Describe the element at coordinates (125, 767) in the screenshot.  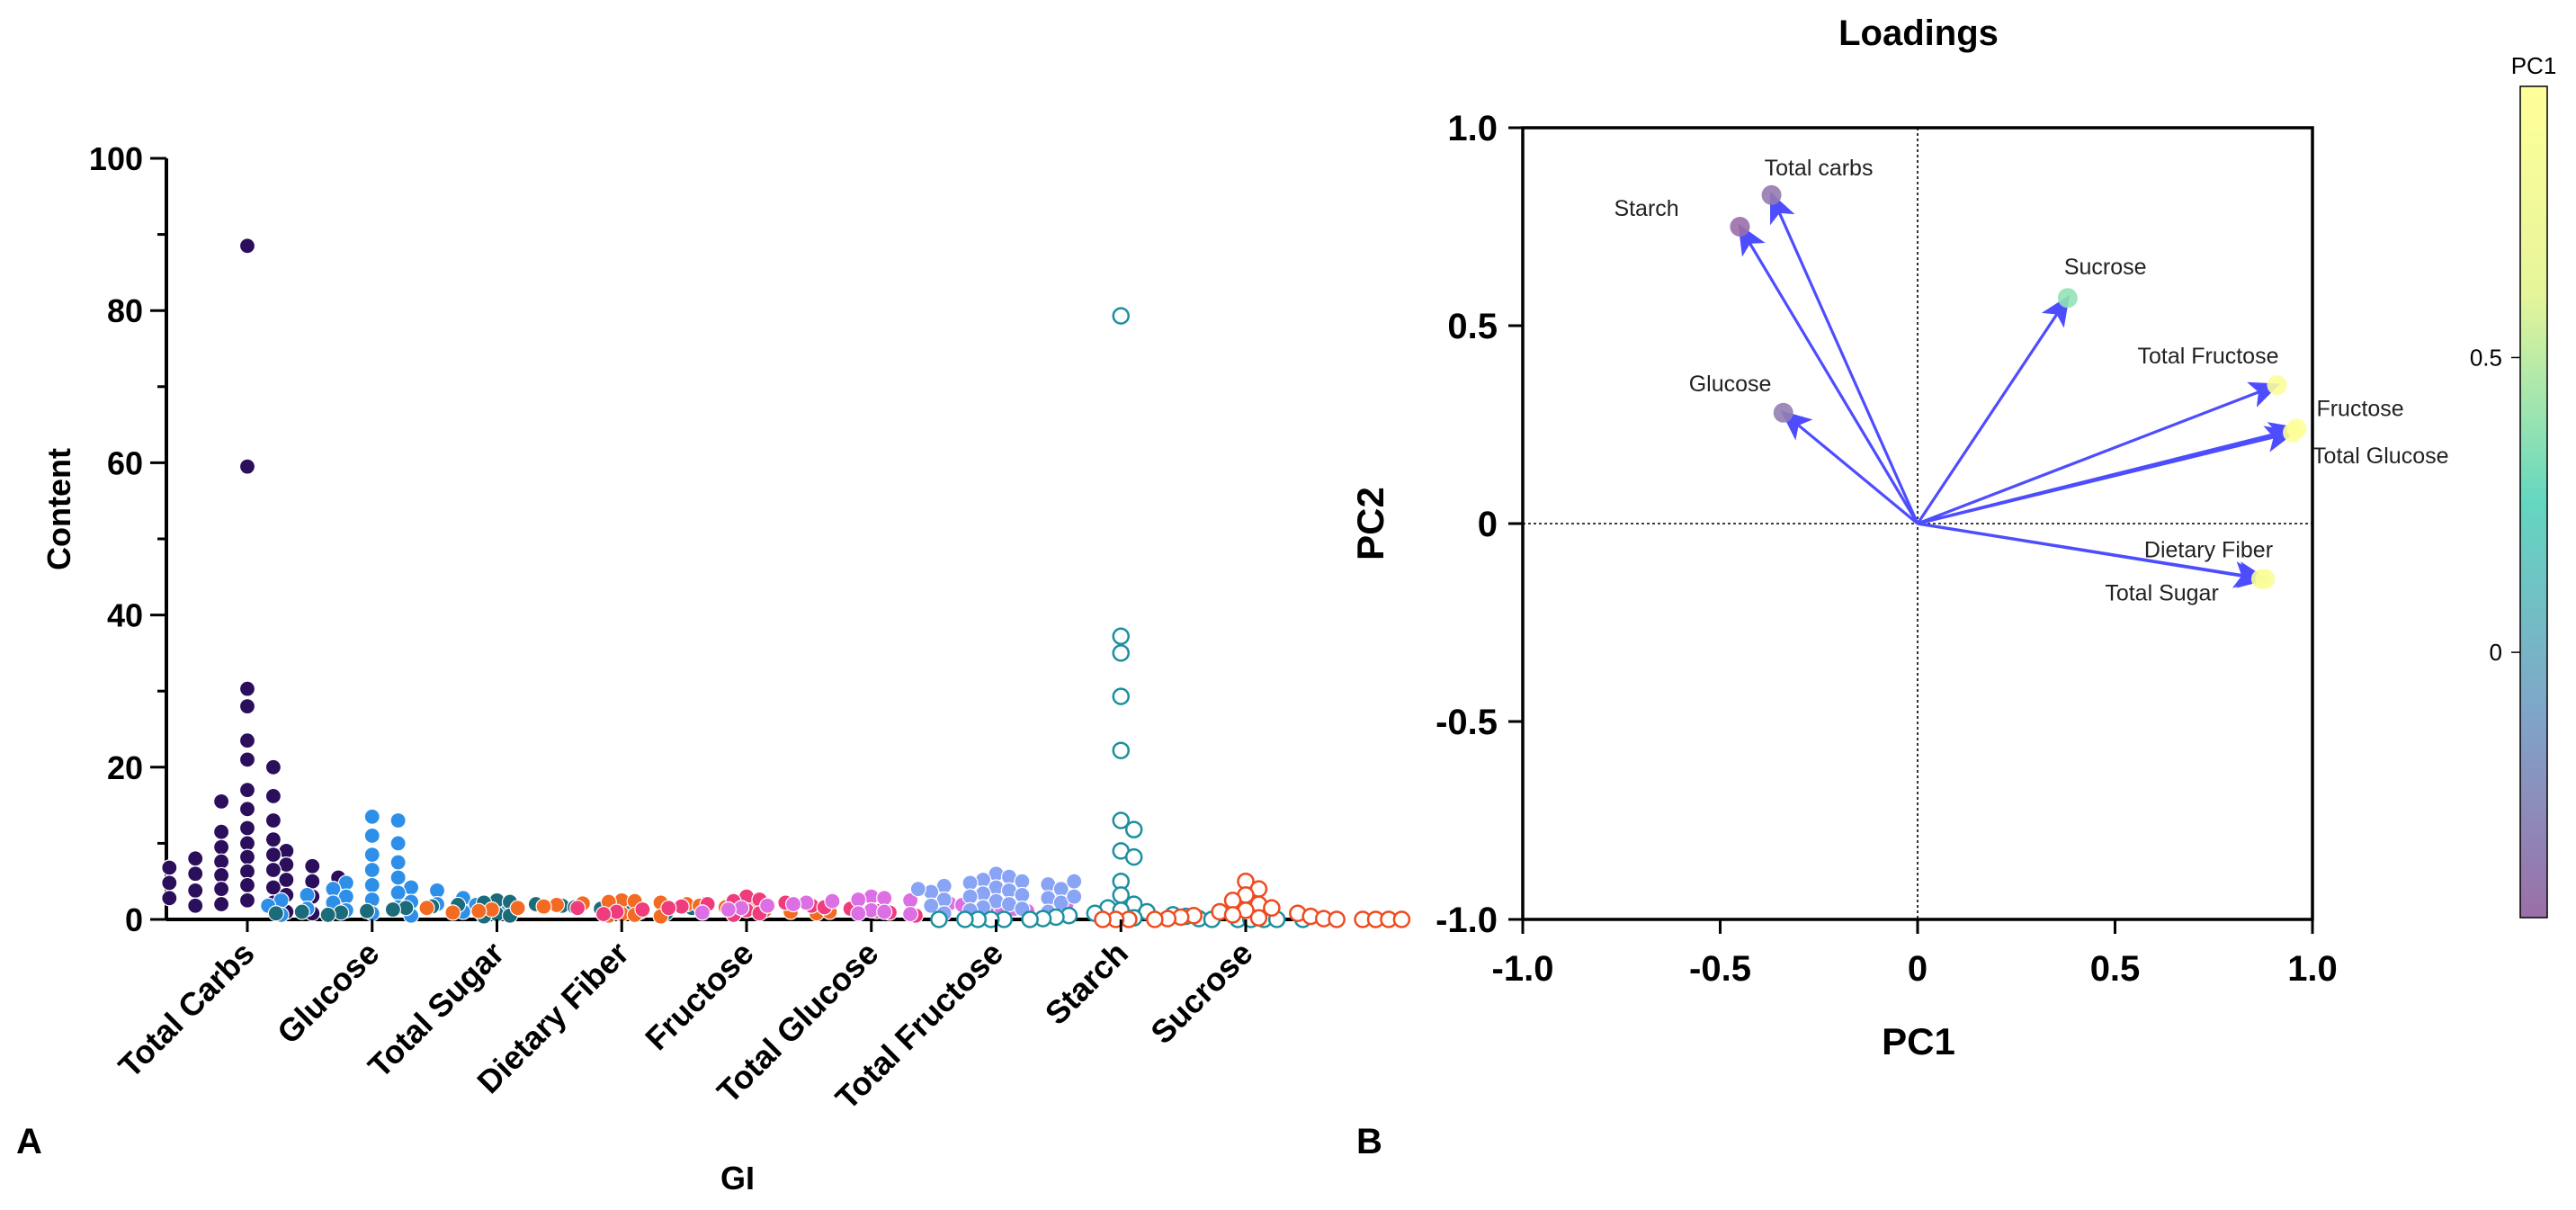
I see `panel-a-y-tick-label: 20` at that location.